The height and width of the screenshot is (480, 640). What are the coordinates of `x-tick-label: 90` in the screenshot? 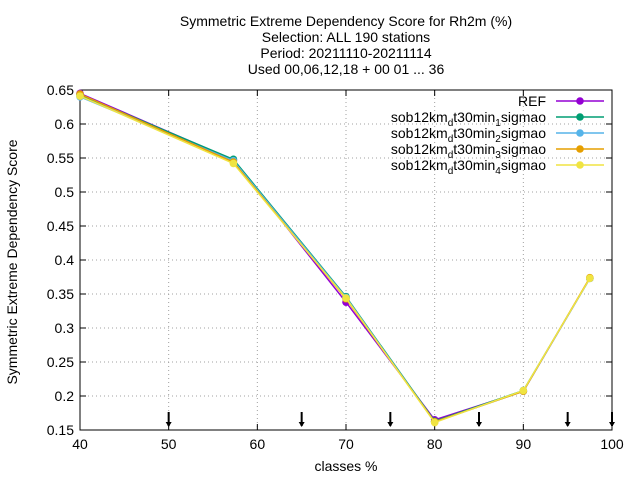 It's located at (524, 444).